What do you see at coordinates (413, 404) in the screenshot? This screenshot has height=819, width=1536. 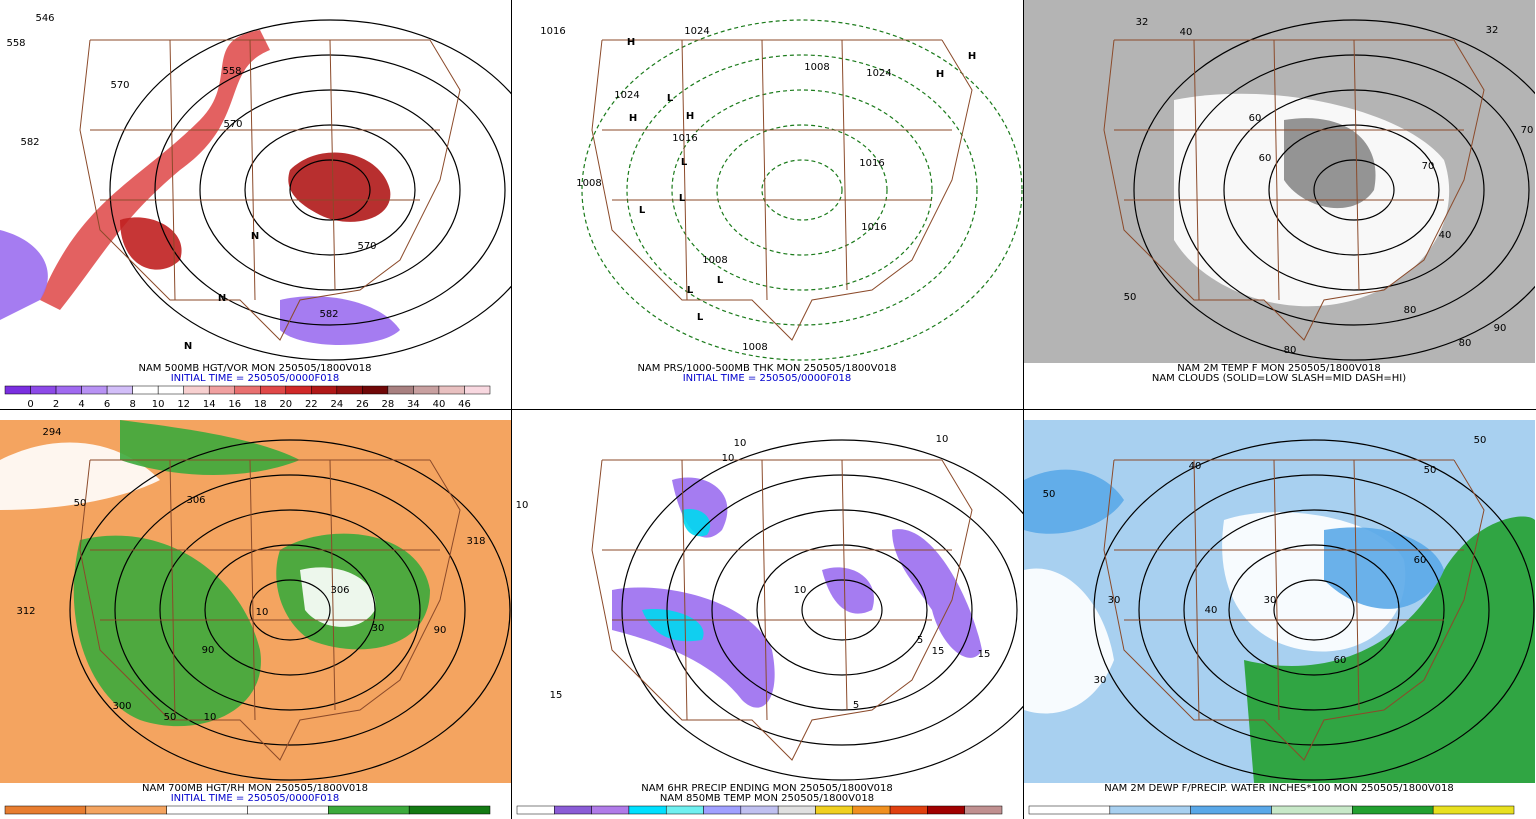 I see `colorbar-label: 34` at bounding box center [413, 404].